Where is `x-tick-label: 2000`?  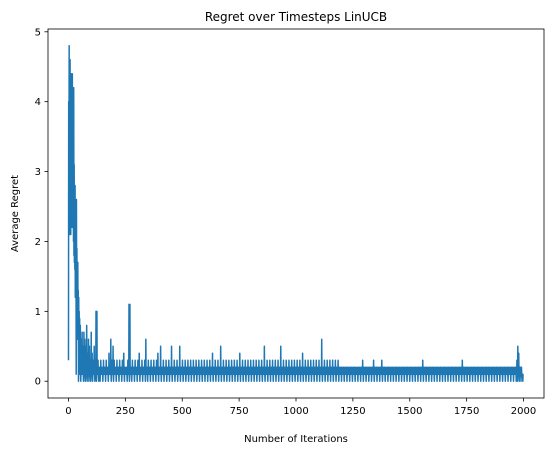
x-tick-label: 2000 is located at coordinates (523, 411).